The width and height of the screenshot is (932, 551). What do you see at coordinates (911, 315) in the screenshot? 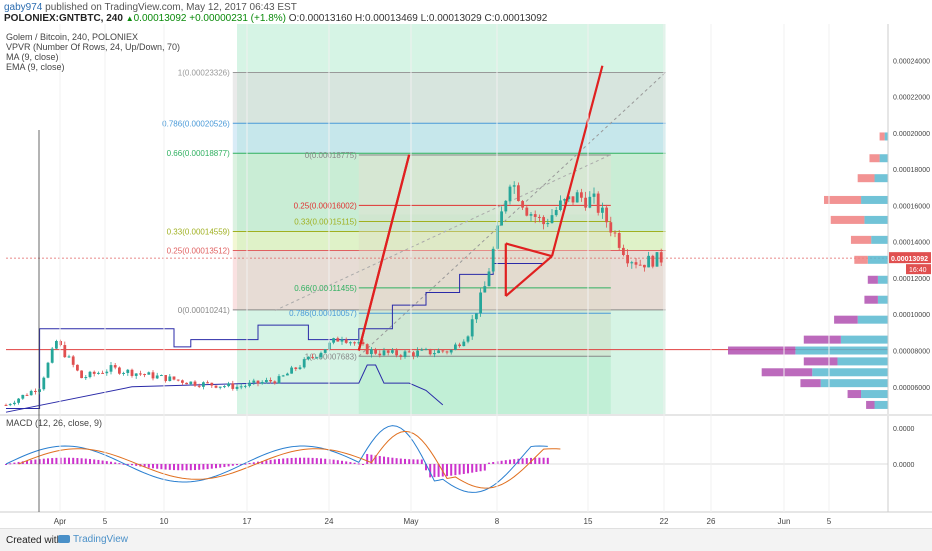
I see `price-tick-label: 0.00010000` at bounding box center [911, 315].